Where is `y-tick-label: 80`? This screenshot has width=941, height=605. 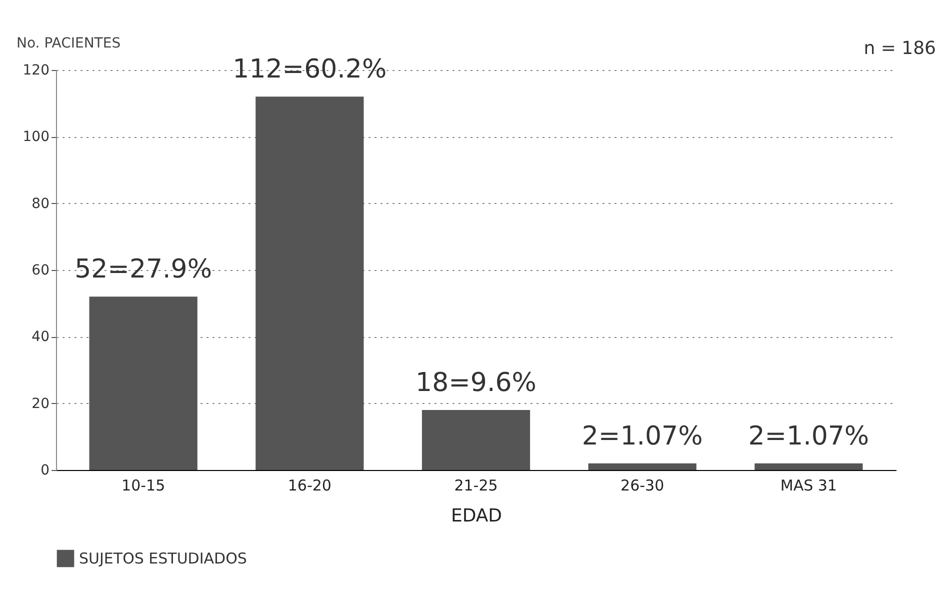
y-tick-label: 80 is located at coordinates (41, 204).